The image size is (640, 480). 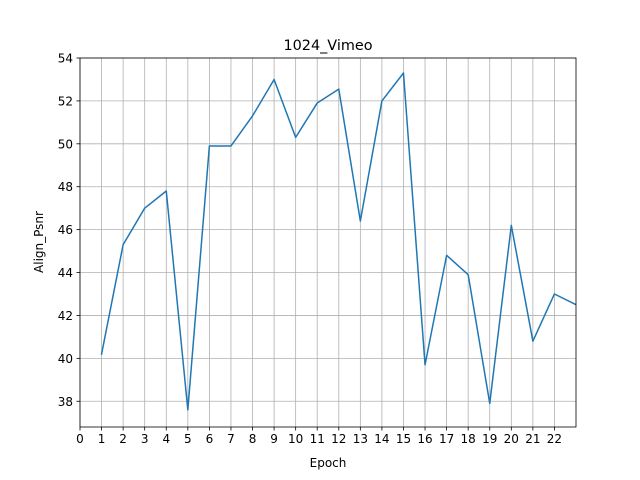 What do you see at coordinates (65, 101) in the screenshot?
I see `y-tick-label: 52` at bounding box center [65, 101].